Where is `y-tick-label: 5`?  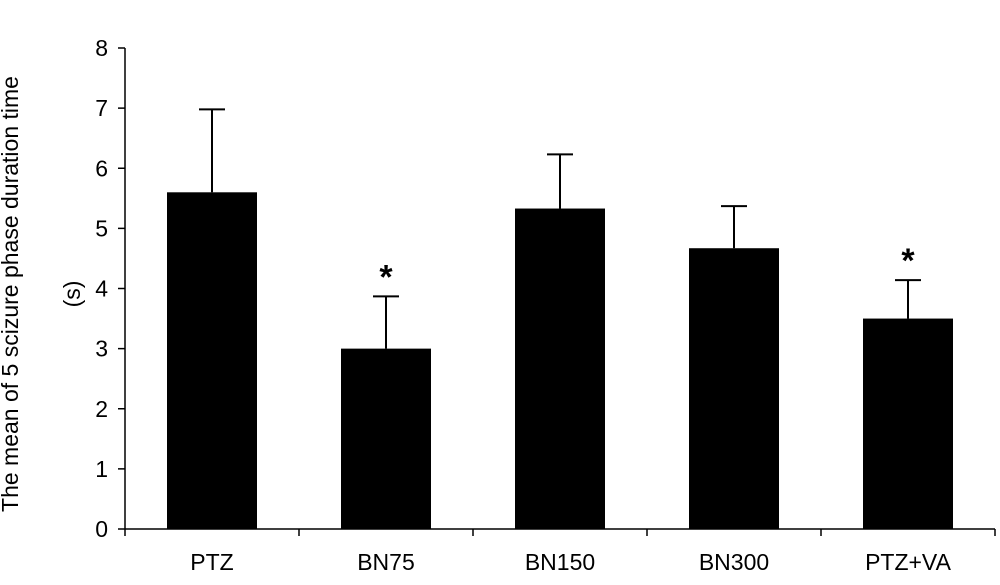
y-tick-label: 5 is located at coordinates (101, 228).